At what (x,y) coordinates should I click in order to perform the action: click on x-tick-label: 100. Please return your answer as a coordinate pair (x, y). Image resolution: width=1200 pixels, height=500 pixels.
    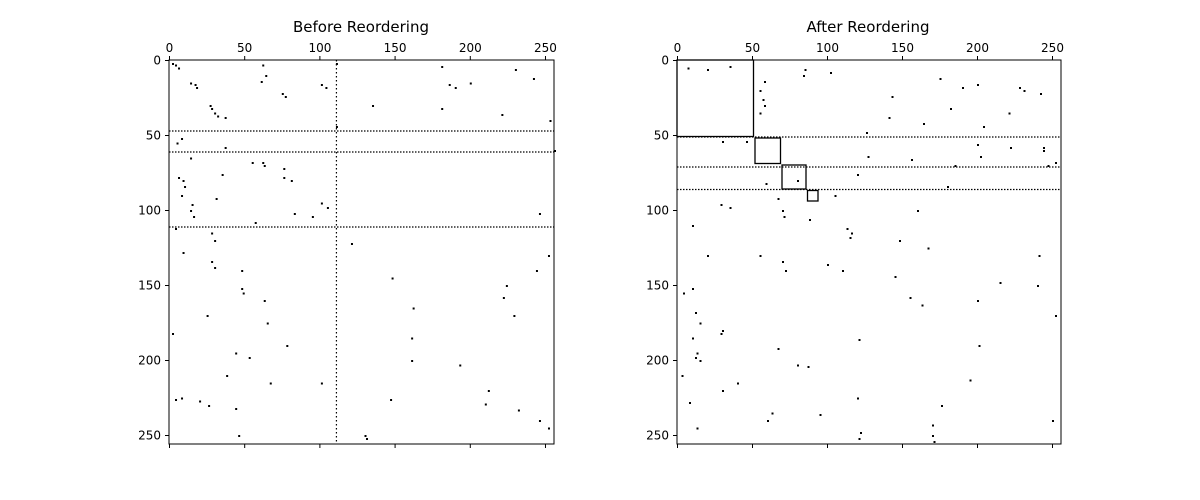
    Looking at the image, I should click on (827, 48).